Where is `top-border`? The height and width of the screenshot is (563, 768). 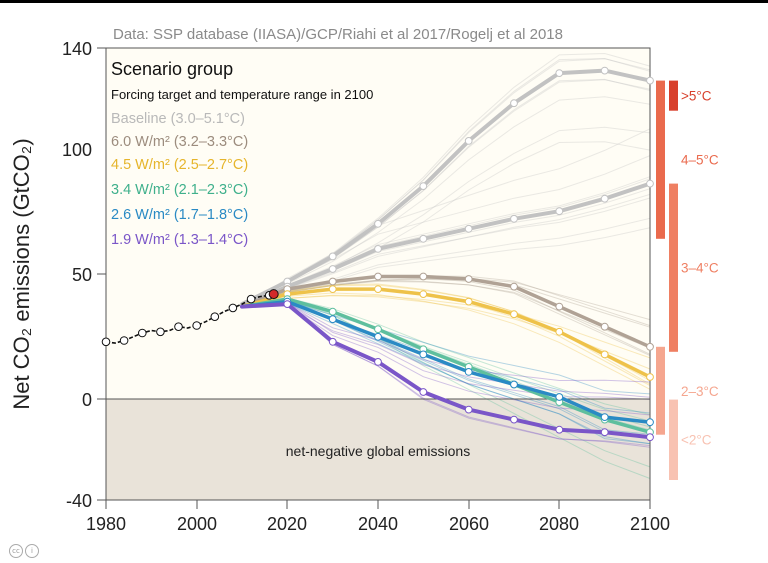 top-border is located at coordinates (384, 1).